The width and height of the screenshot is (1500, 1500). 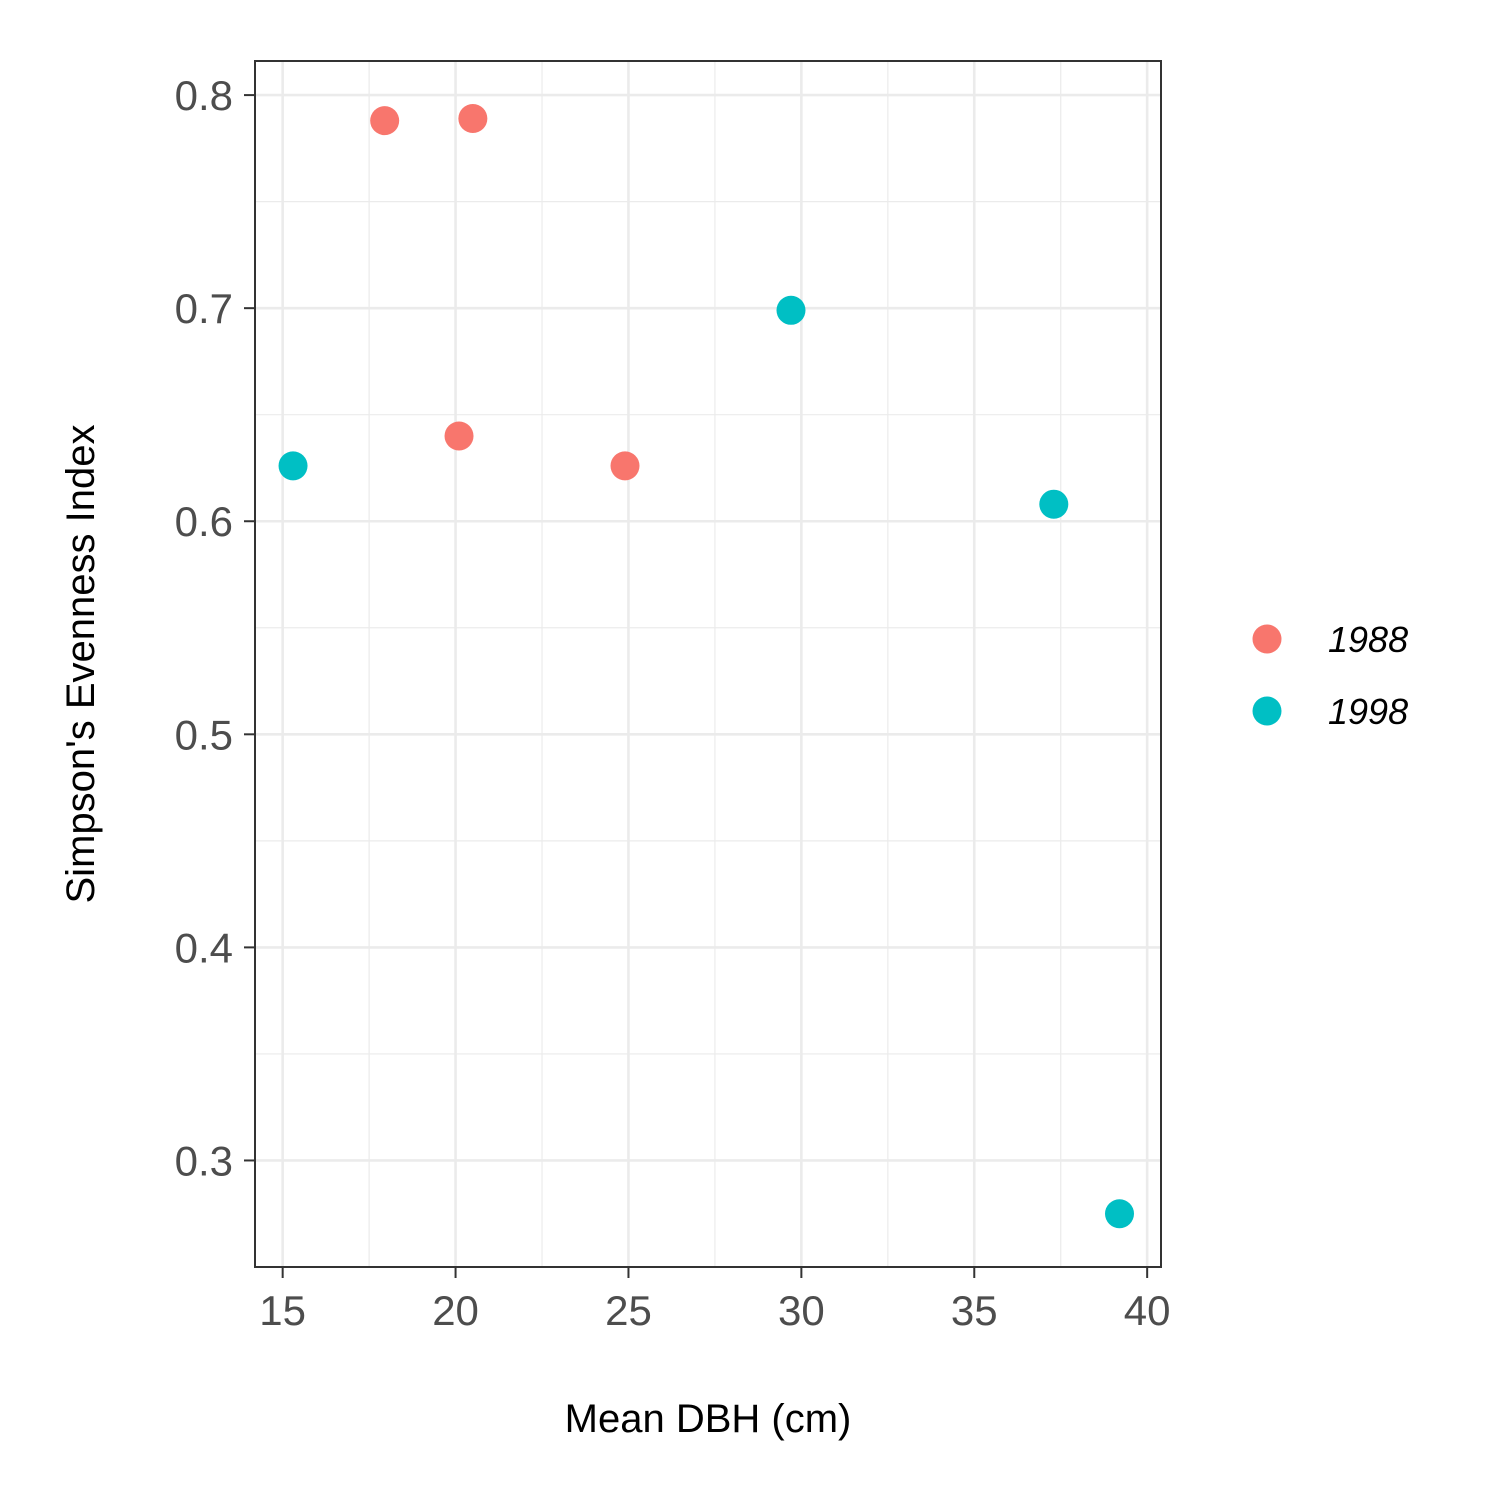 I want to click on legend: 1988 1998, so click(x=1330, y=675).